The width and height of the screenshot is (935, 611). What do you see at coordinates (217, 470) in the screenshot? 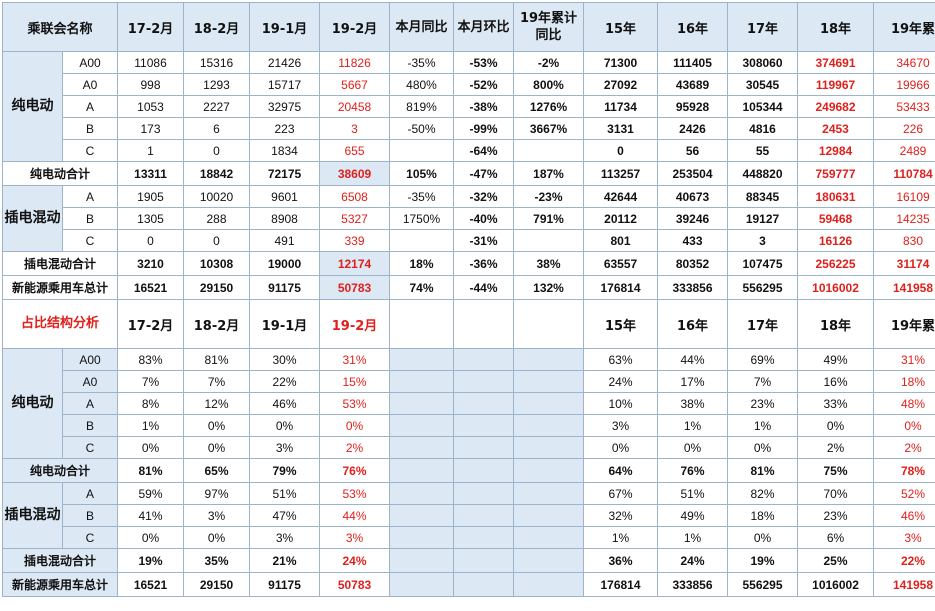
I see `value-cell: 65%` at bounding box center [217, 470].